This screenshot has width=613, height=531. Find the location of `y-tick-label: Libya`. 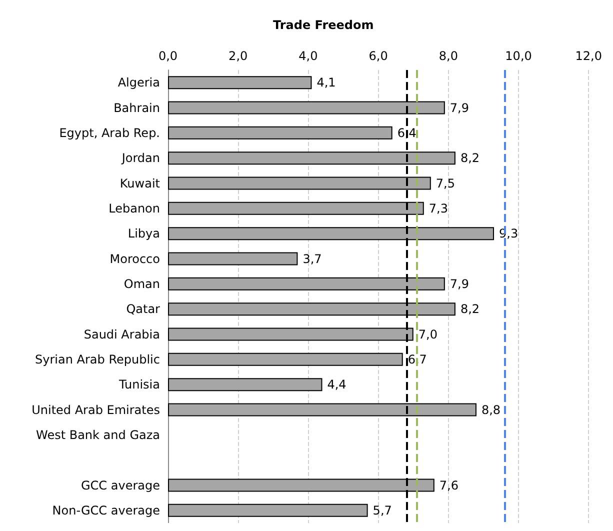

y-tick-label: Libya is located at coordinates (144, 233).